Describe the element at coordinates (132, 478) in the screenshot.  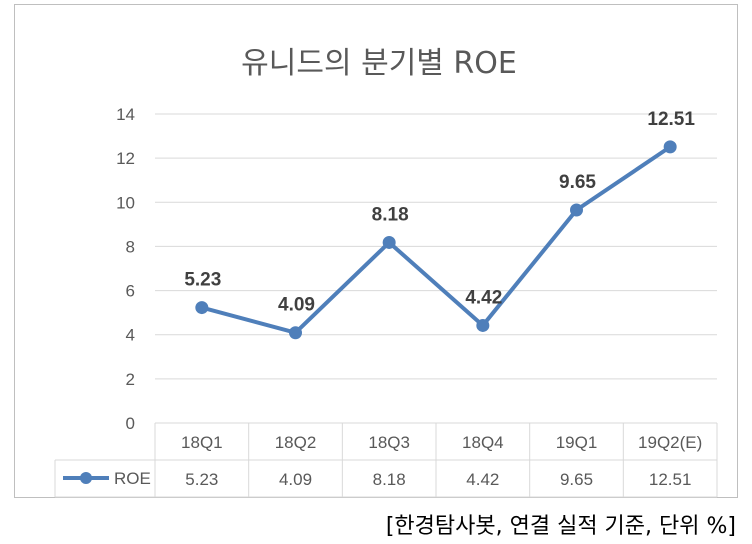
I see `legend-label: ROE` at that location.